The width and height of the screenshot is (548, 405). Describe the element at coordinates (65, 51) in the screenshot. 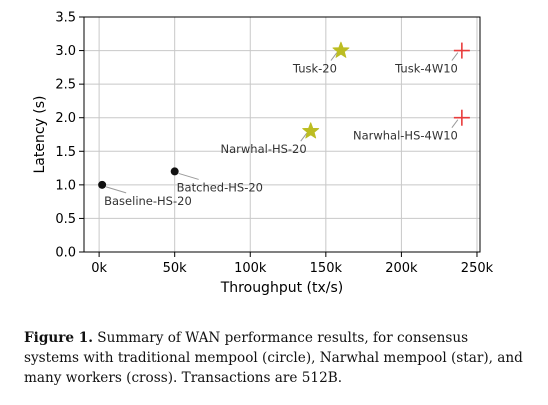

I see `y-tick-label: 3.0` at that location.